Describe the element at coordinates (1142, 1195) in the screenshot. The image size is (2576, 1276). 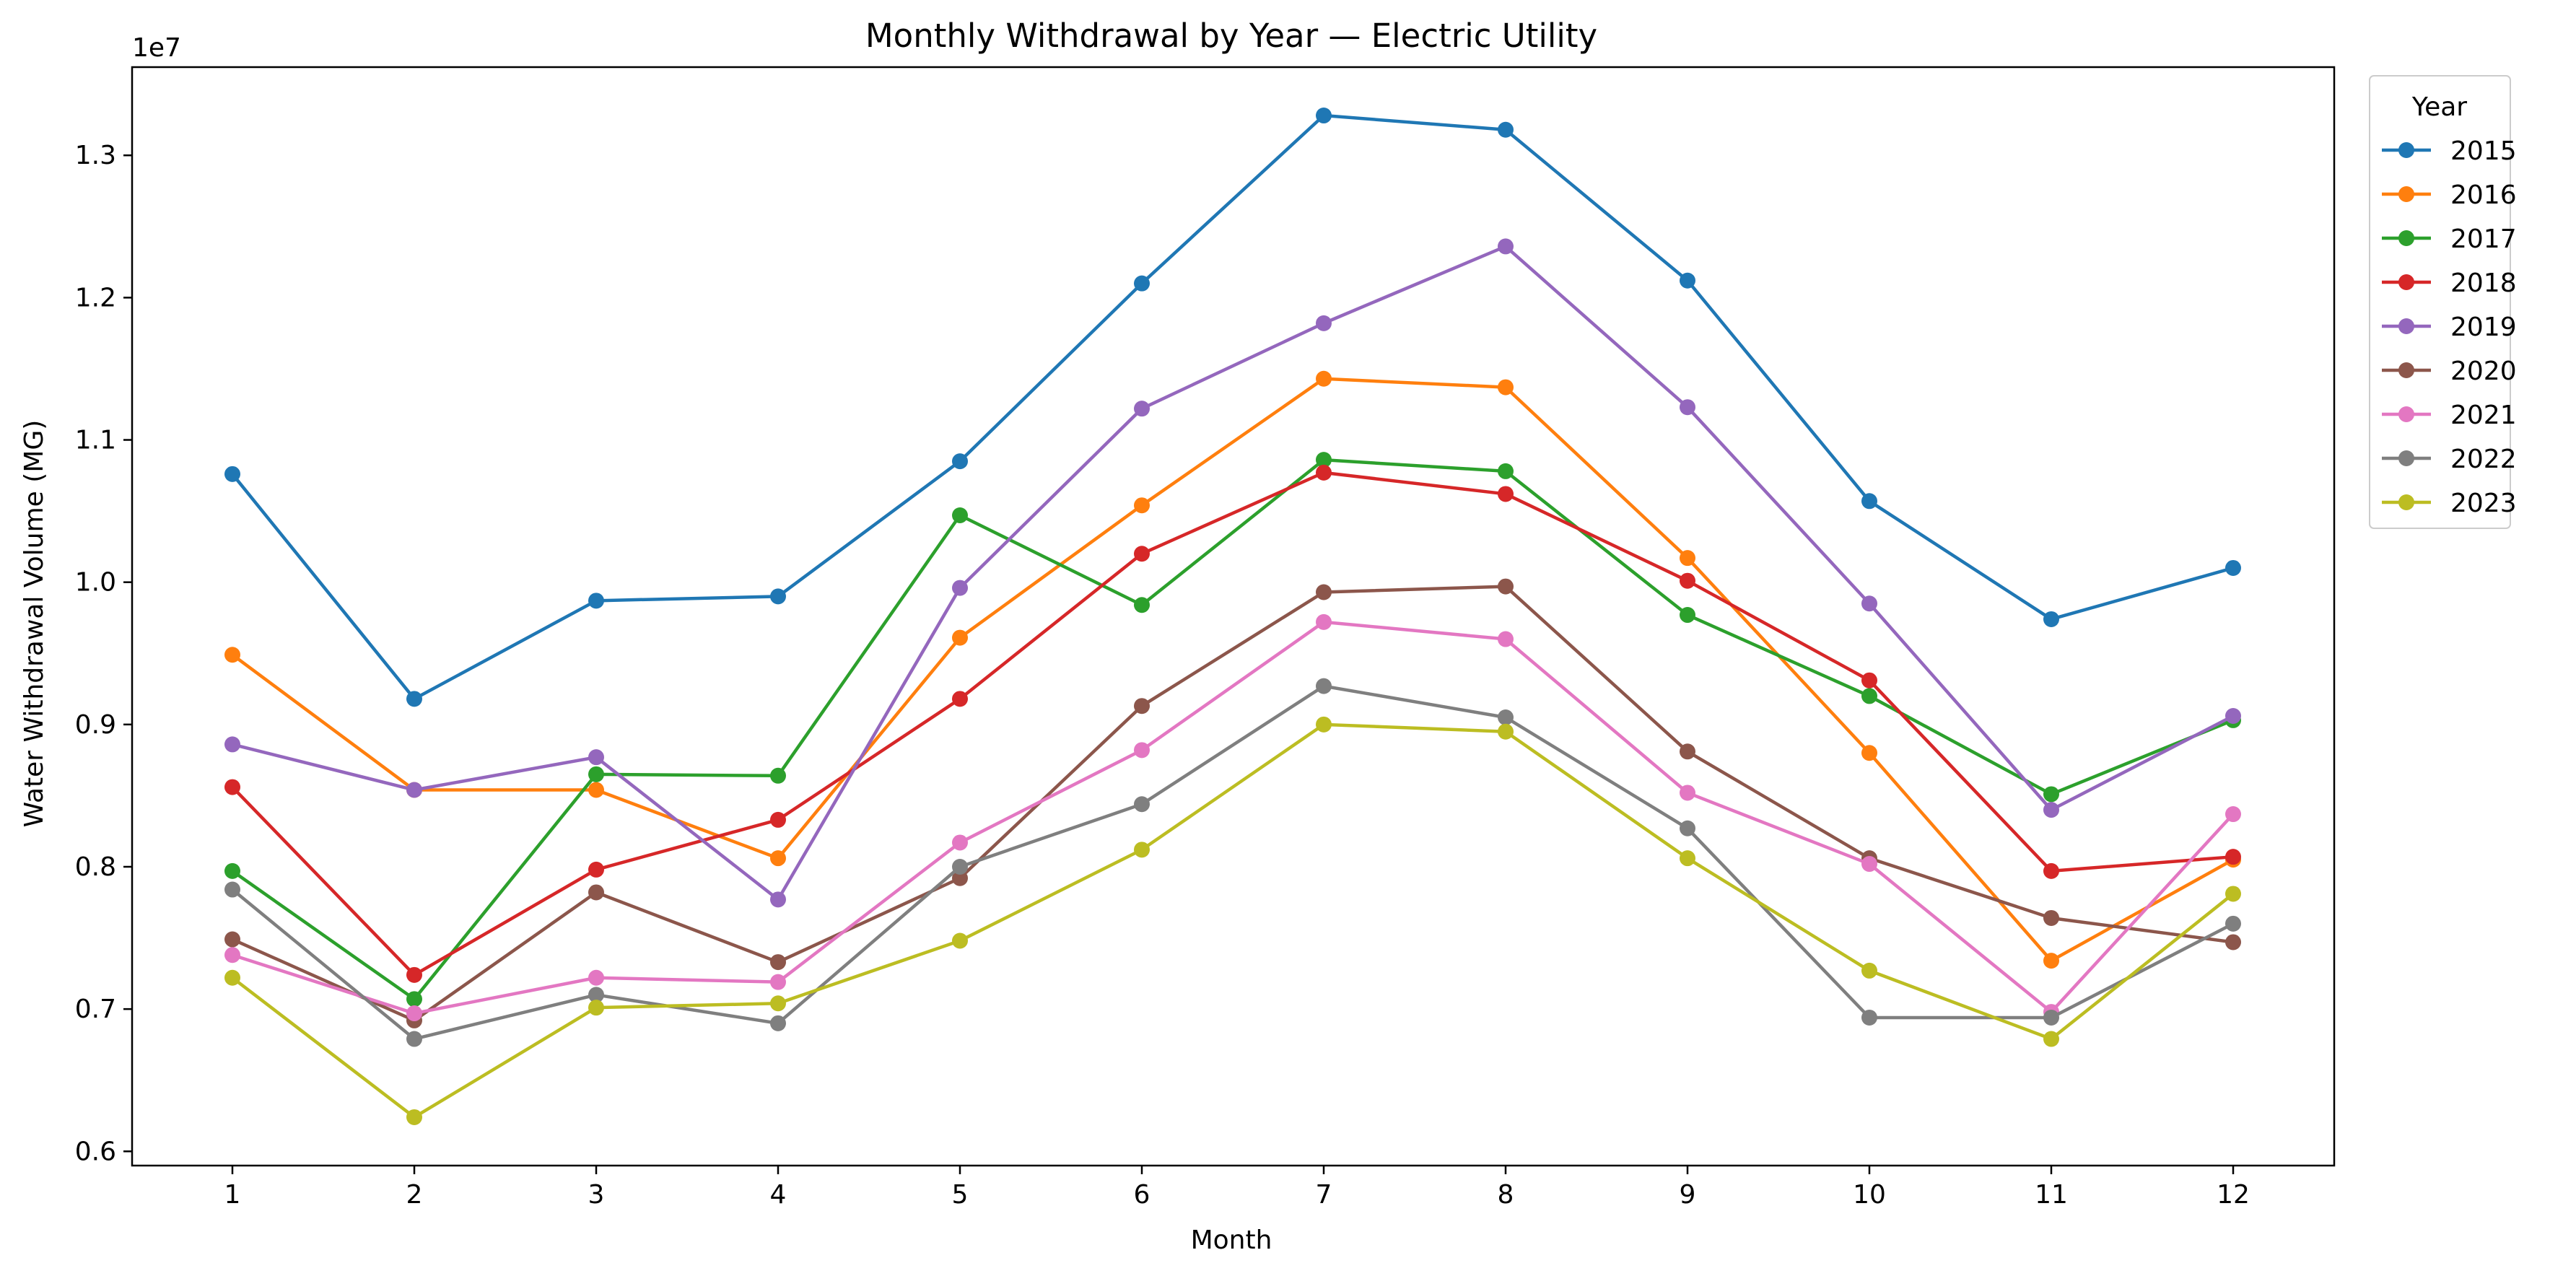
I see `x-tick-label: 6` at that location.